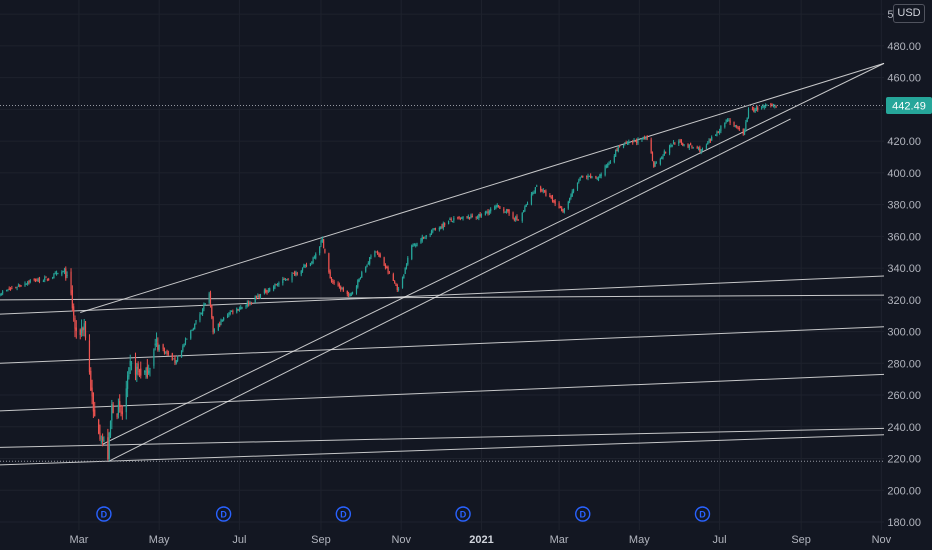  What do you see at coordinates (882, 540) in the screenshot?
I see `time-tick-label: Nov` at bounding box center [882, 540].